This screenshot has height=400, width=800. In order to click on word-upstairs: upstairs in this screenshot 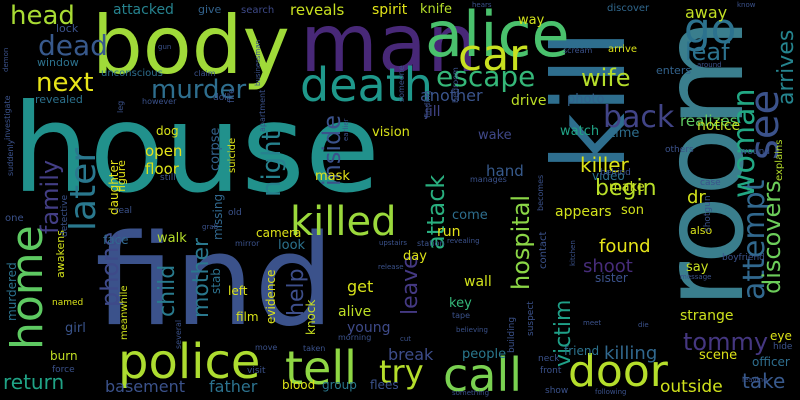, I will do `click(393, 243)`.